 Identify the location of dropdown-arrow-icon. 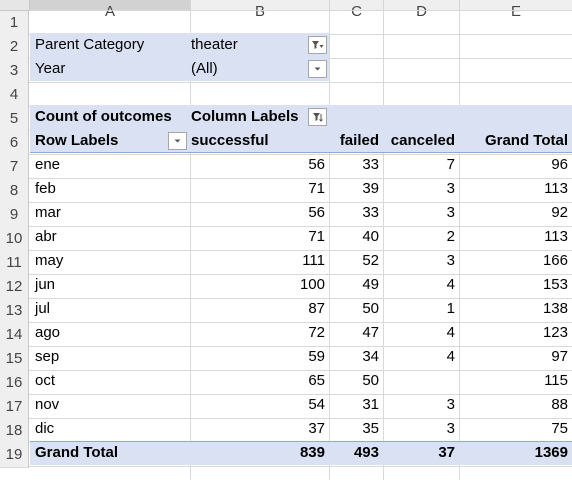
(317, 69).